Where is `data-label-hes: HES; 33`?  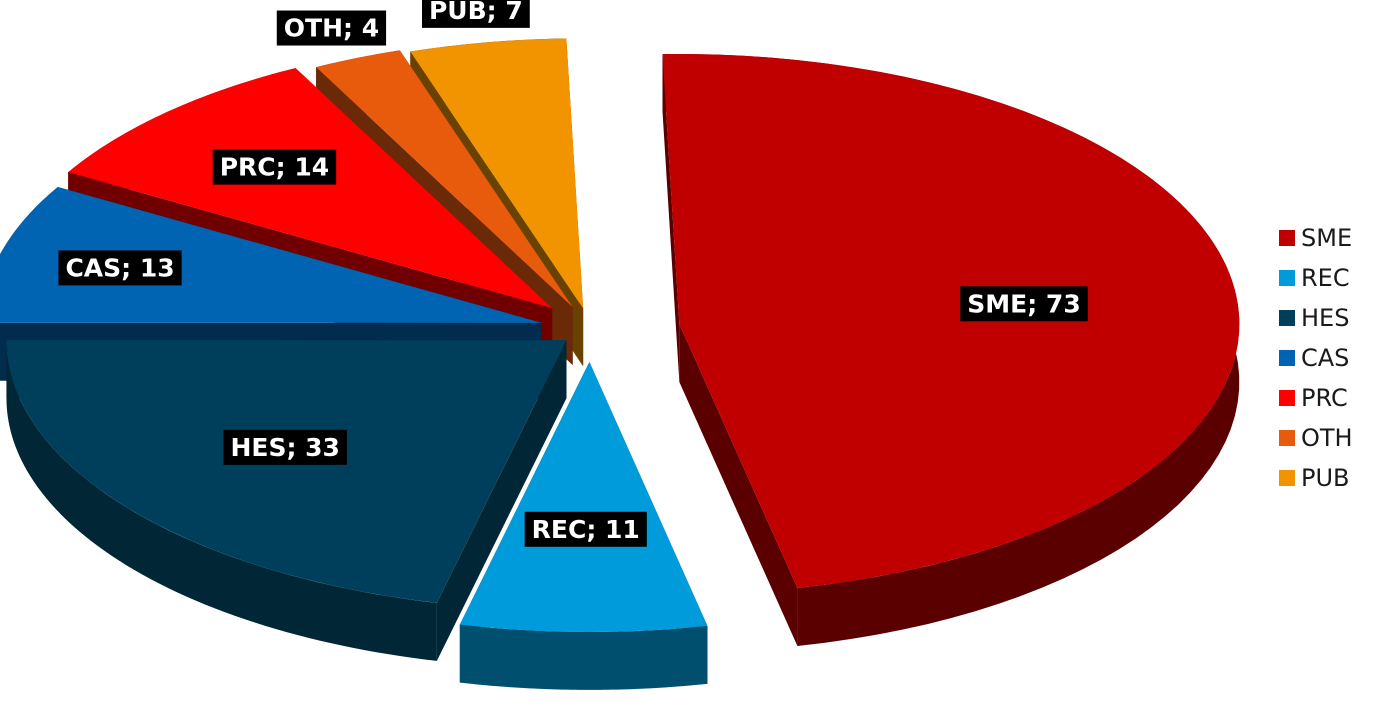
data-label-hes: HES; 33 is located at coordinates (285, 447).